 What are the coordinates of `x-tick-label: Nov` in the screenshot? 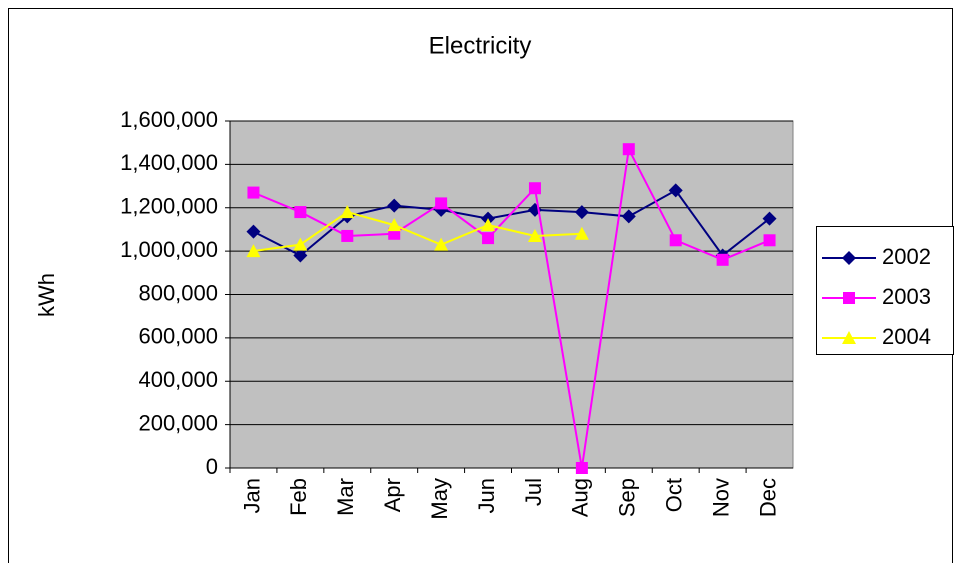 It's located at (720, 497).